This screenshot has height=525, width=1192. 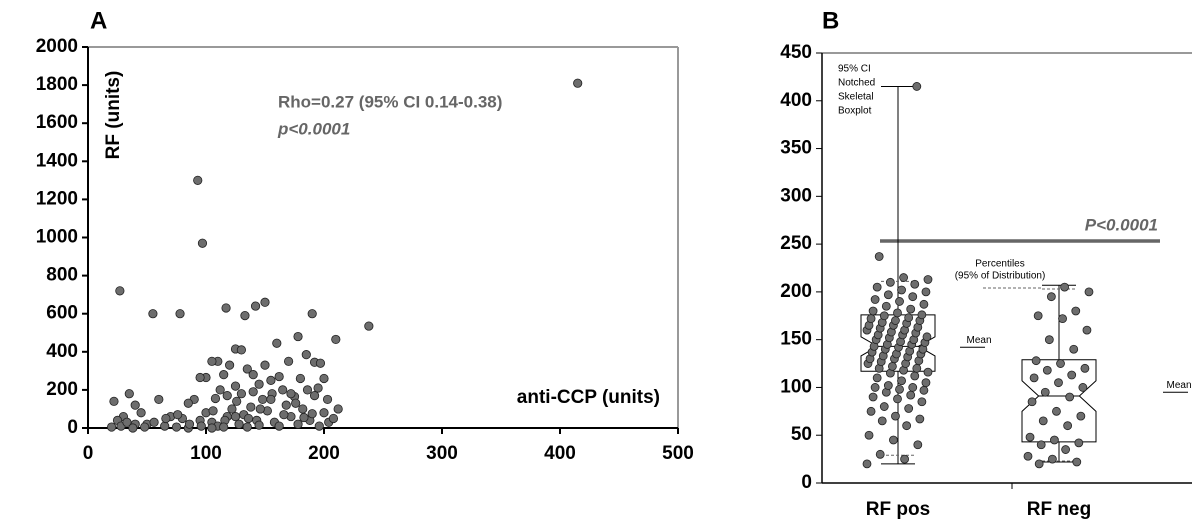 What do you see at coordinates (1121, 224) in the screenshot?
I see `significance: P<0.0001` at bounding box center [1121, 224].